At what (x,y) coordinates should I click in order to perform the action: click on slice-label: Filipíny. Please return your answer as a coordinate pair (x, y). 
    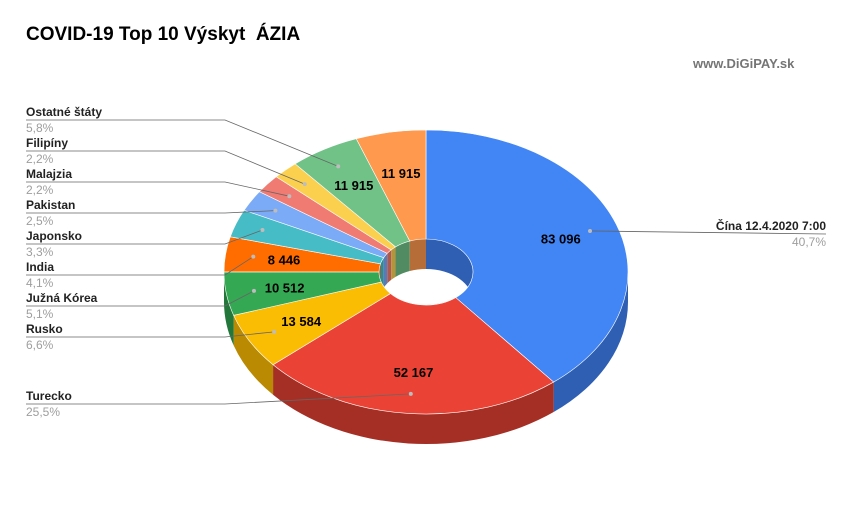
    Looking at the image, I should click on (47, 143).